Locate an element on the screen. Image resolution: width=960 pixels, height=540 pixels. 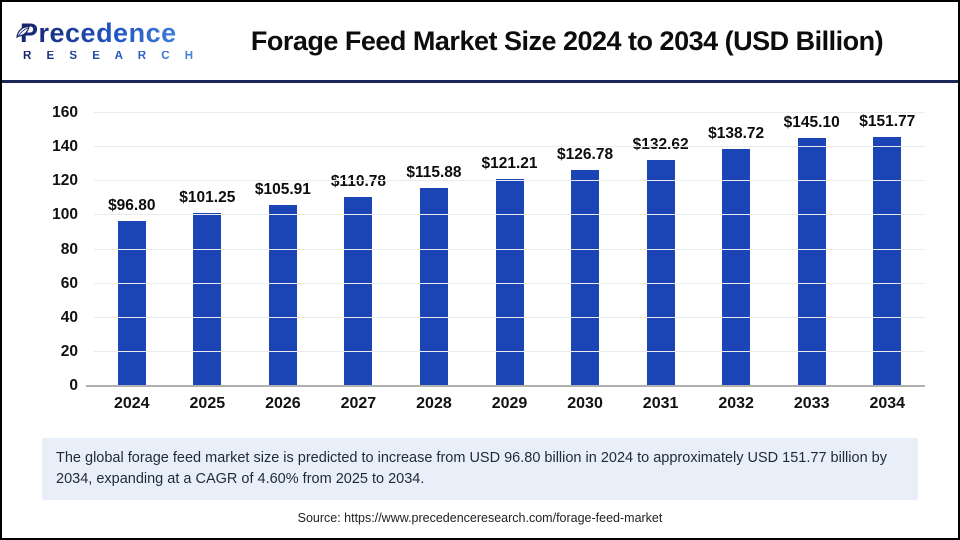
bar-2026 is located at coordinates (282, 295).